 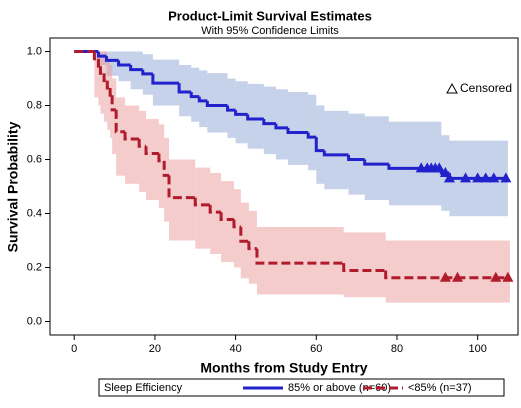 I want to click on x-tick-label: 0, so click(x=74, y=349).